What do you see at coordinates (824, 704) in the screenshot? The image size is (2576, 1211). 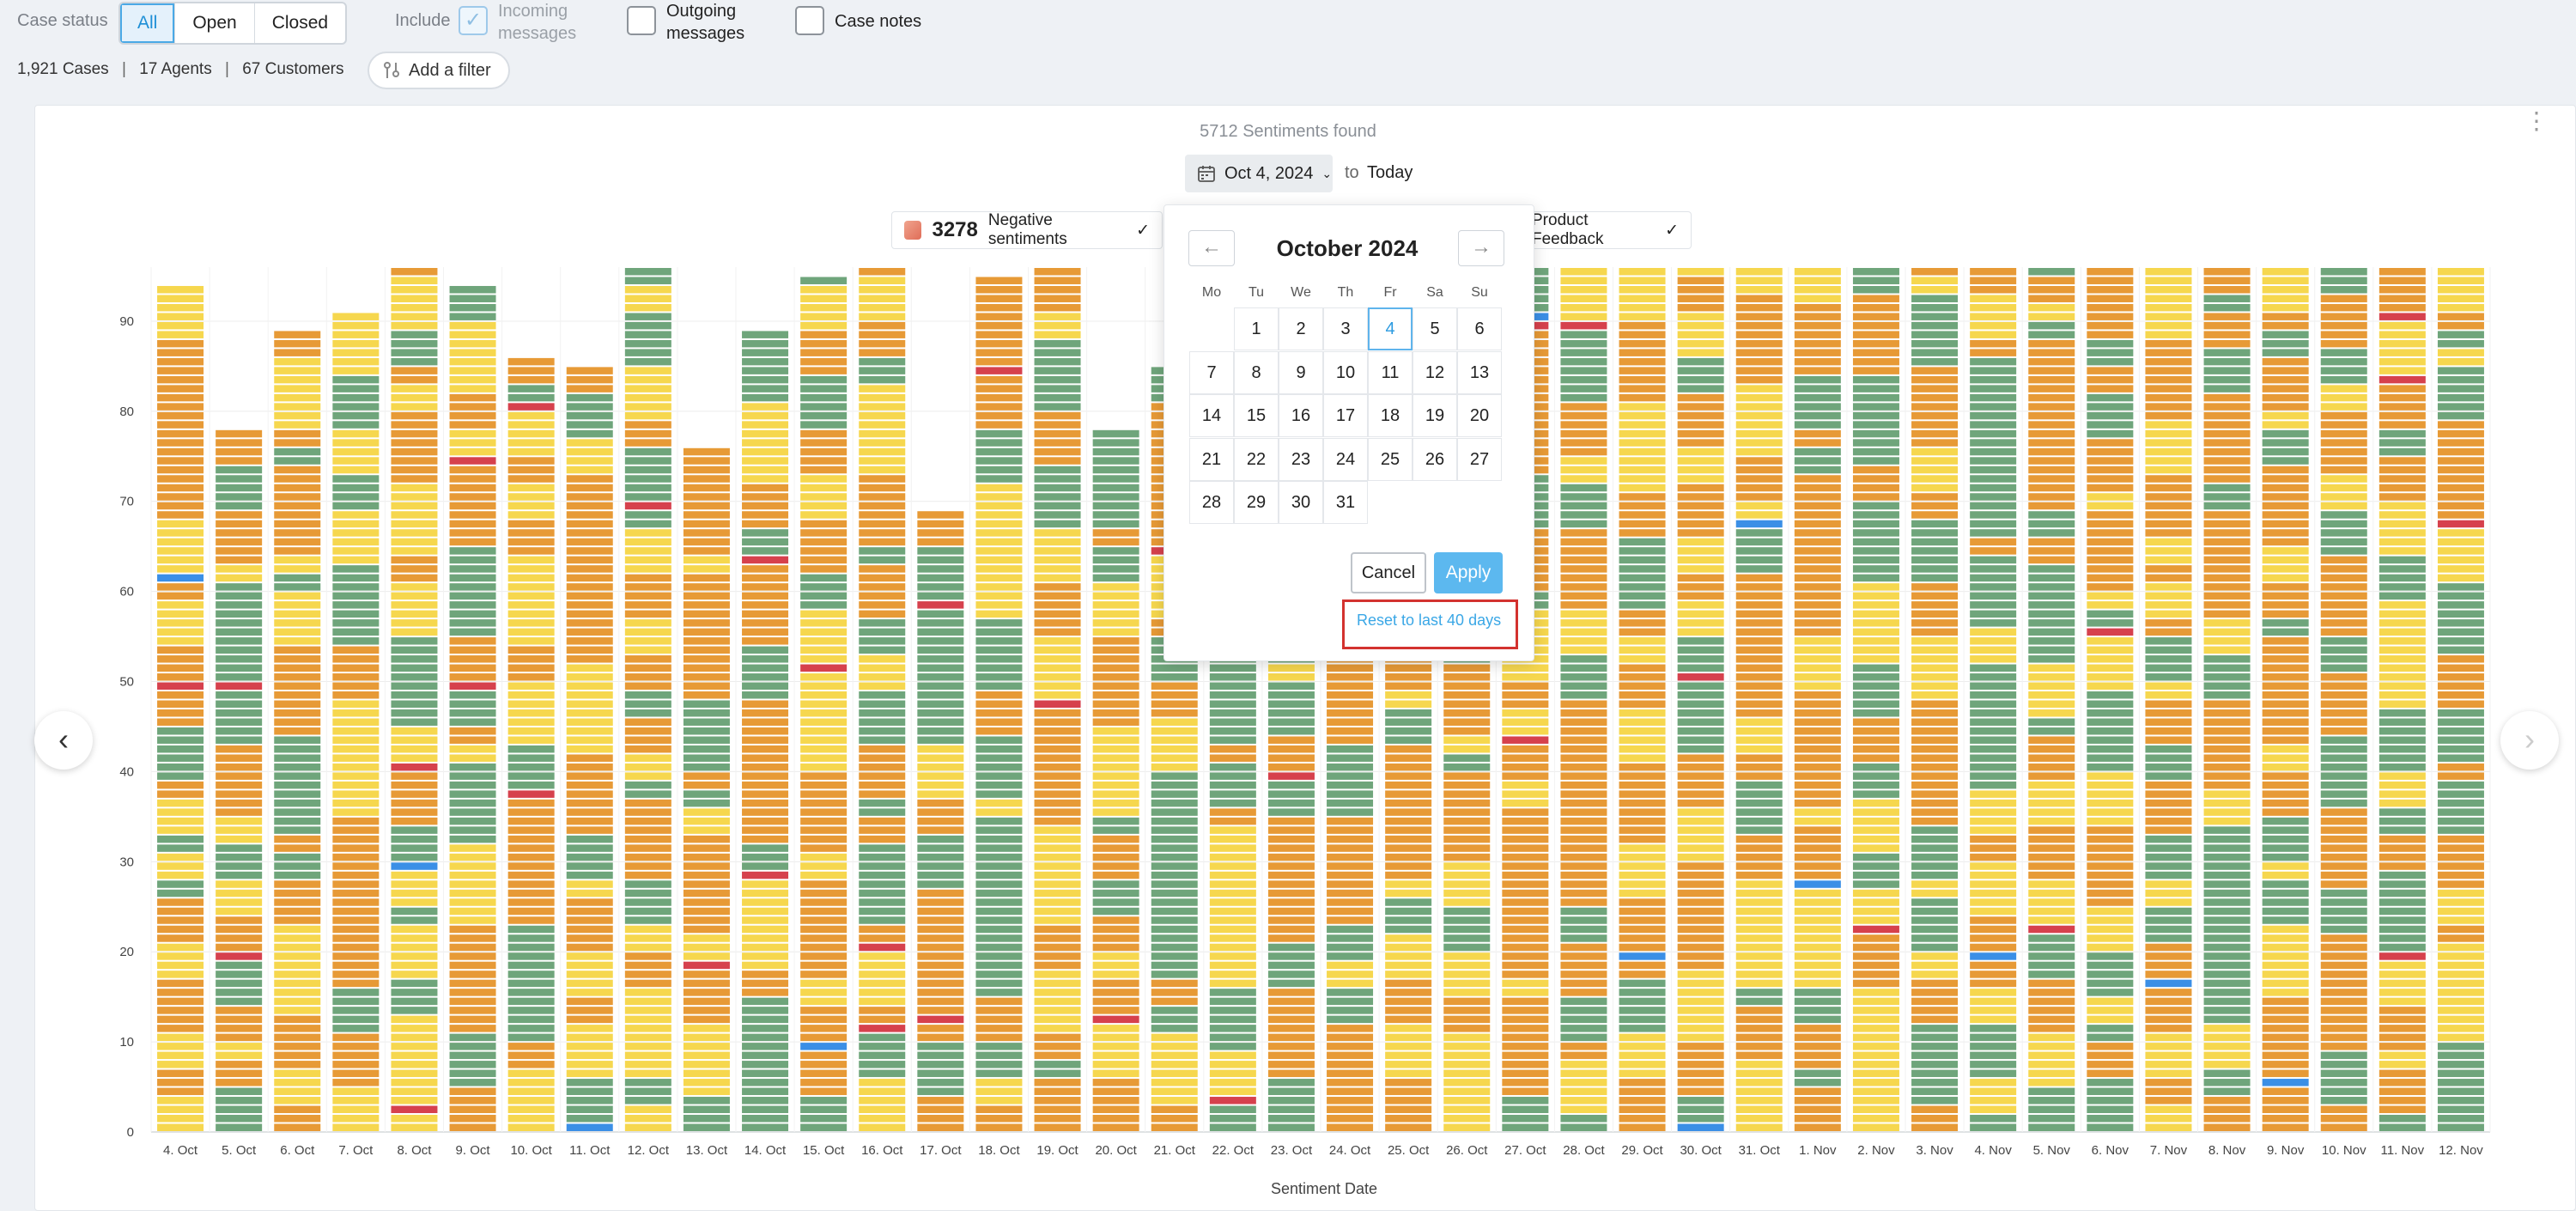 I see `bar-15-oct` at bounding box center [824, 704].